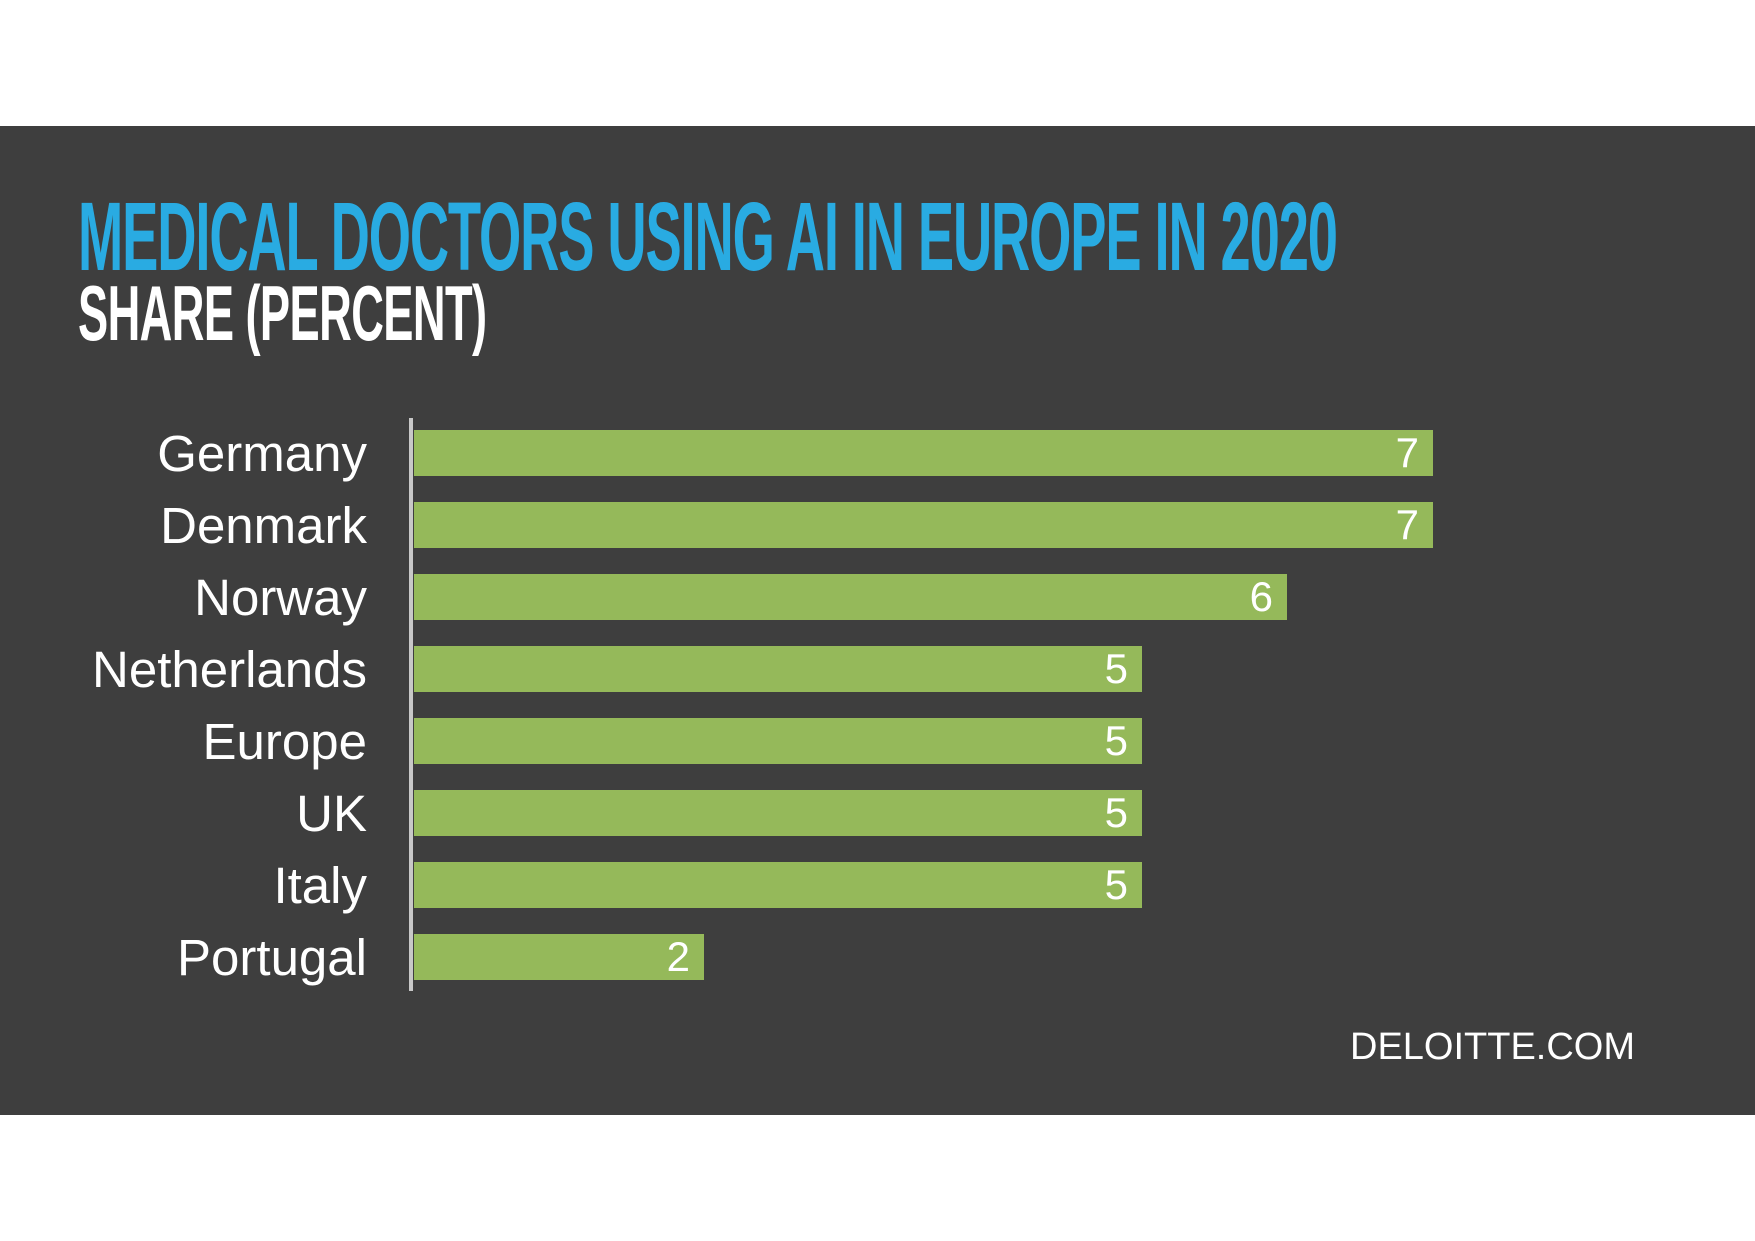  What do you see at coordinates (1261, 596) in the screenshot?
I see `bar-value-label: 6` at bounding box center [1261, 596].